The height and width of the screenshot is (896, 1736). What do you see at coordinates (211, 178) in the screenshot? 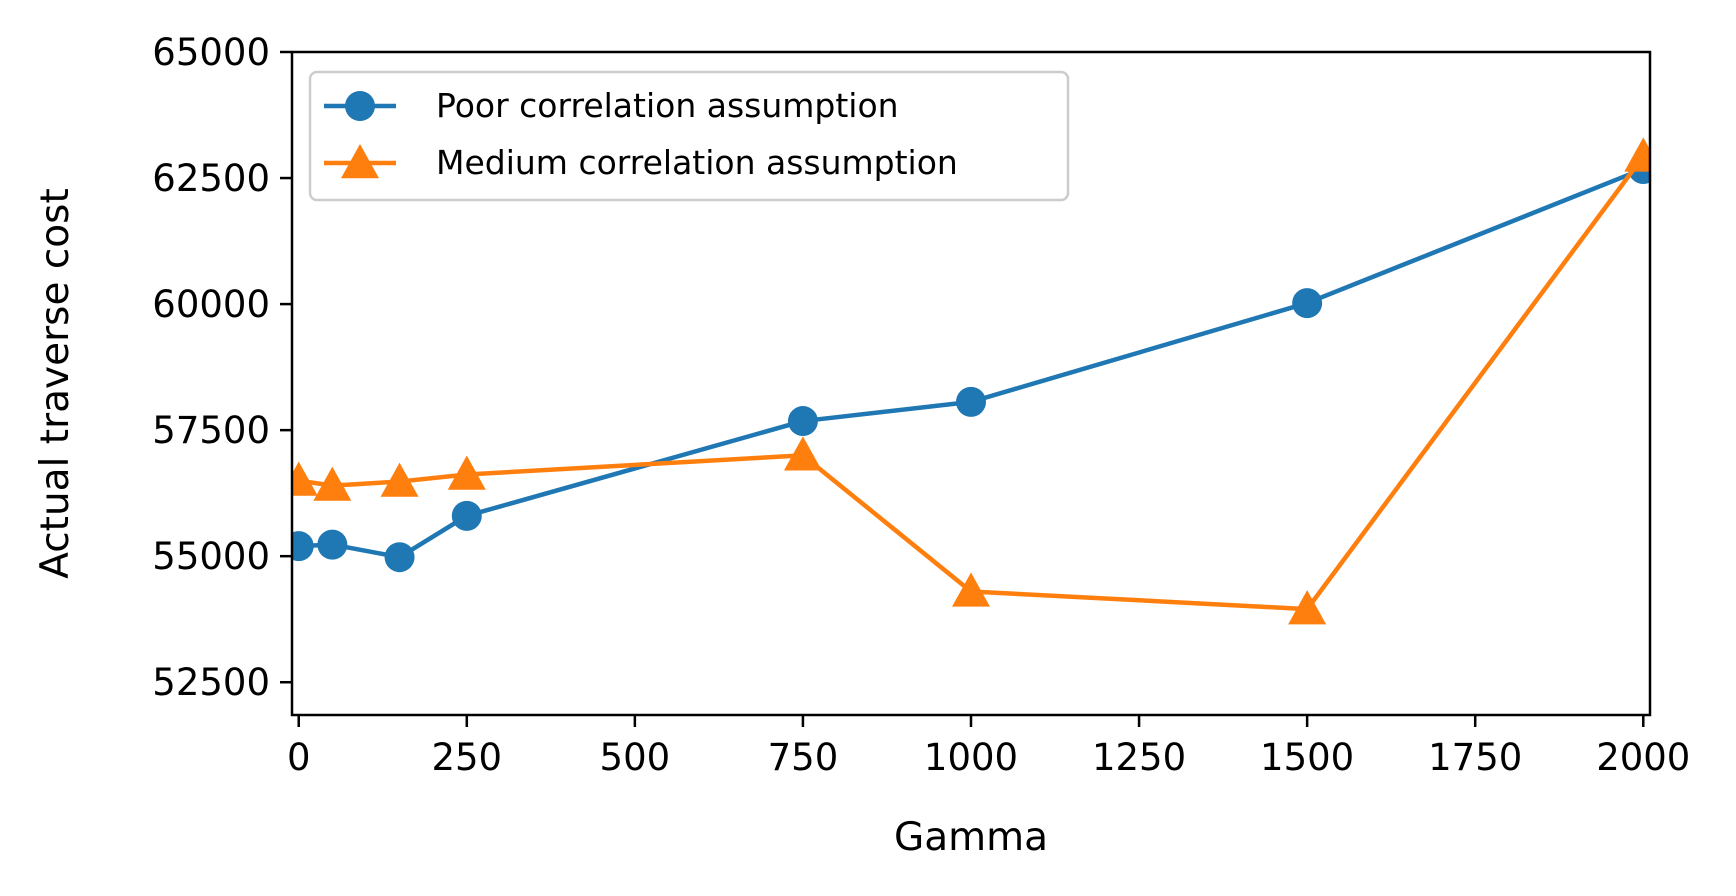
I see `y-tick-label: 62500` at bounding box center [211, 178].